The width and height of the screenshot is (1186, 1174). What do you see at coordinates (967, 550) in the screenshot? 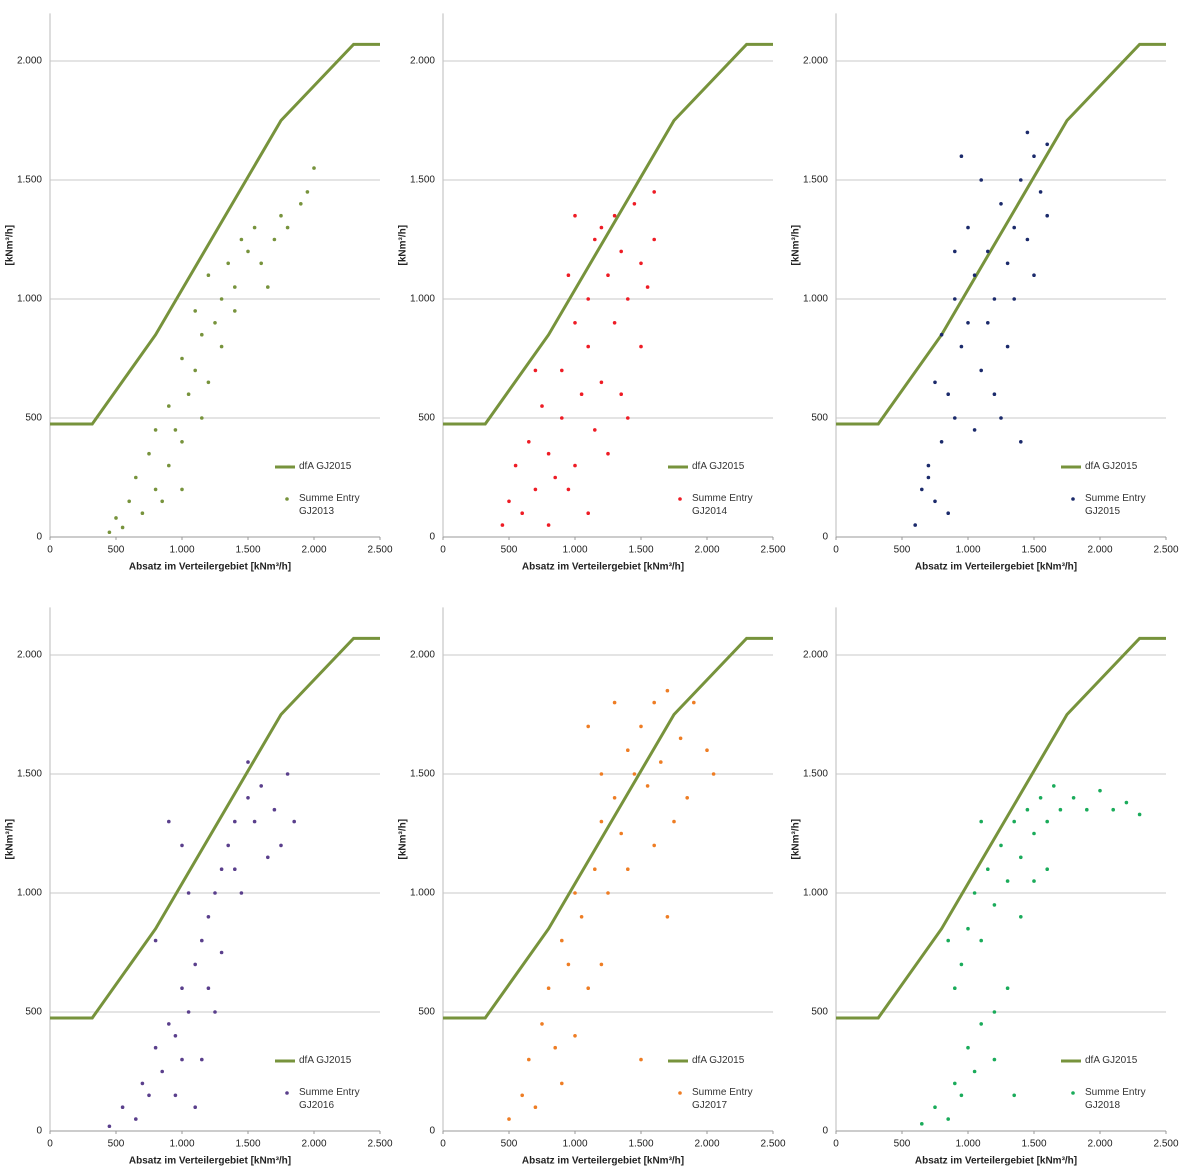
I see `x-tick-label: 1.000` at bounding box center [967, 550].